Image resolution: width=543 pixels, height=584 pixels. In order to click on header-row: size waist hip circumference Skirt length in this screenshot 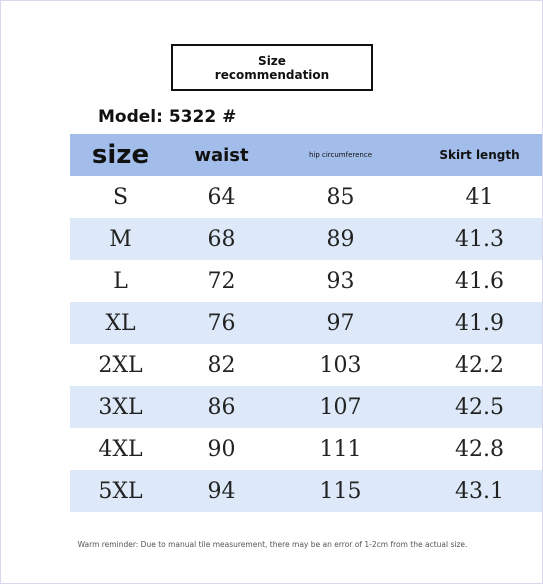, I will do `click(306, 155)`.